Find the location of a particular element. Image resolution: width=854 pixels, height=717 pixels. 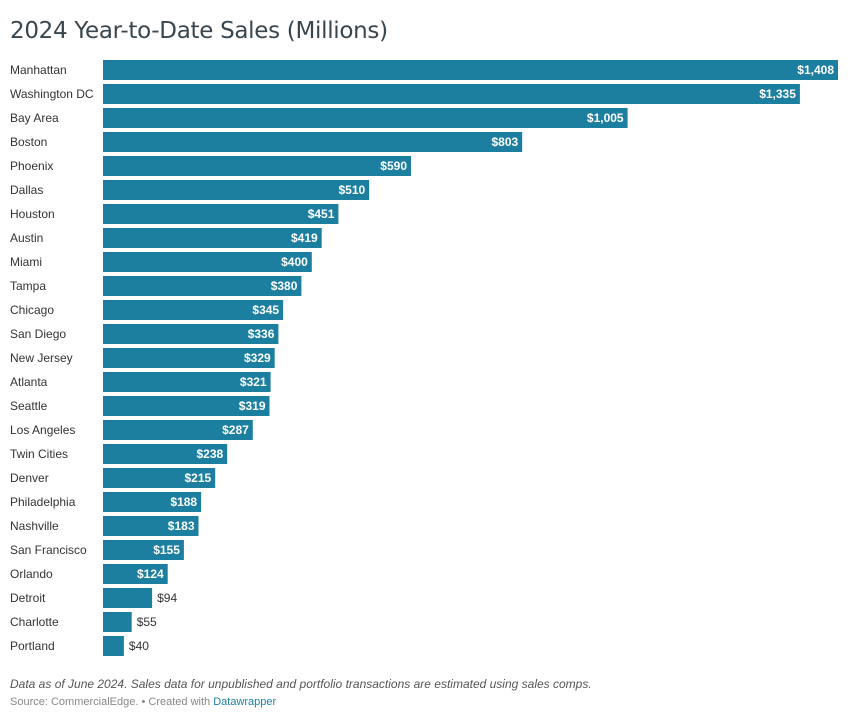

category-label: Philadelphia is located at coordinates (43, 502).